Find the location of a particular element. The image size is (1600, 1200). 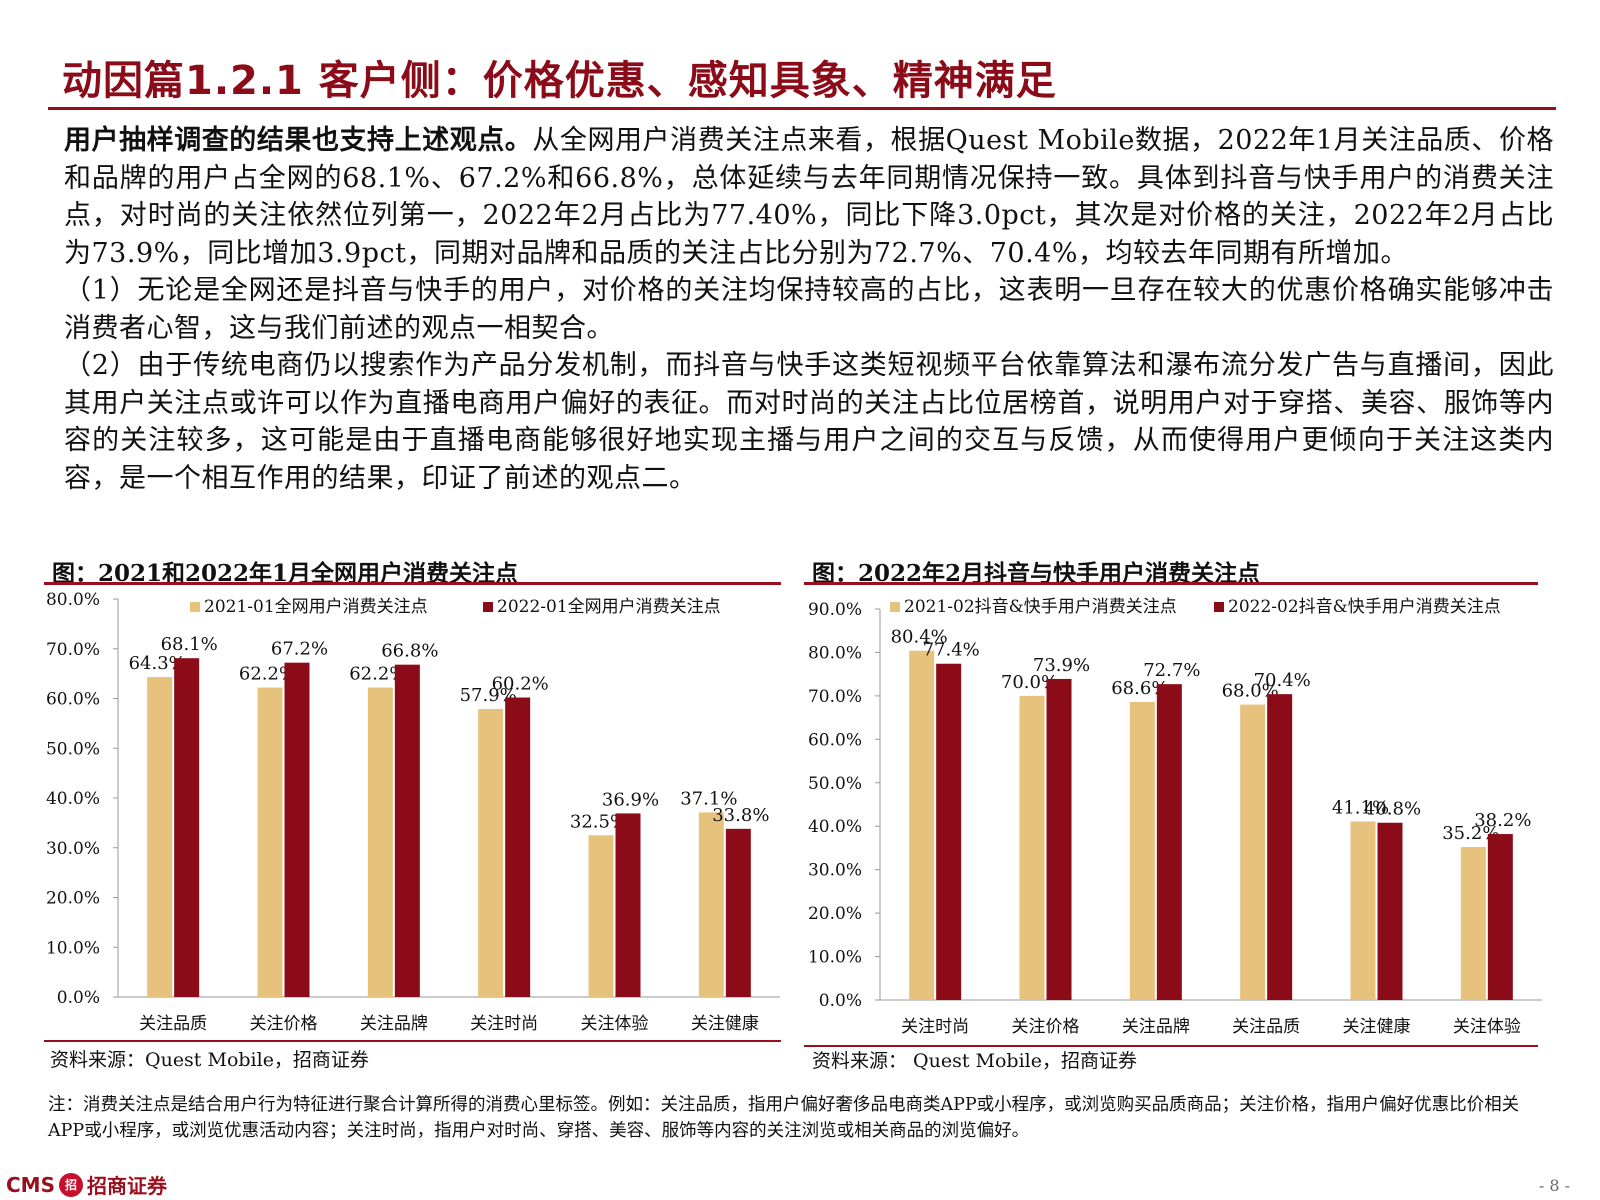

page-title: 动因篇1.2.1 客户侧：价格优惠、感知具象、精神满足 is located at coordinates (559, 81).